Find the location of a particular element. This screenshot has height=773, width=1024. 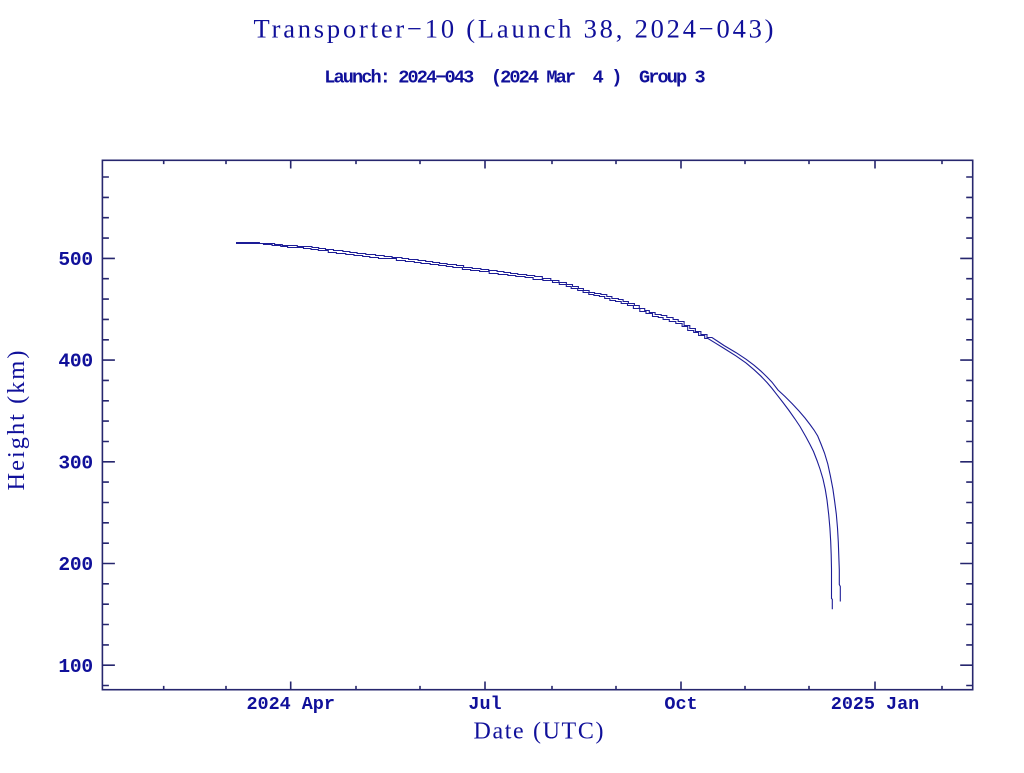

svg-text: Oct is located at coordinates (680, 704).